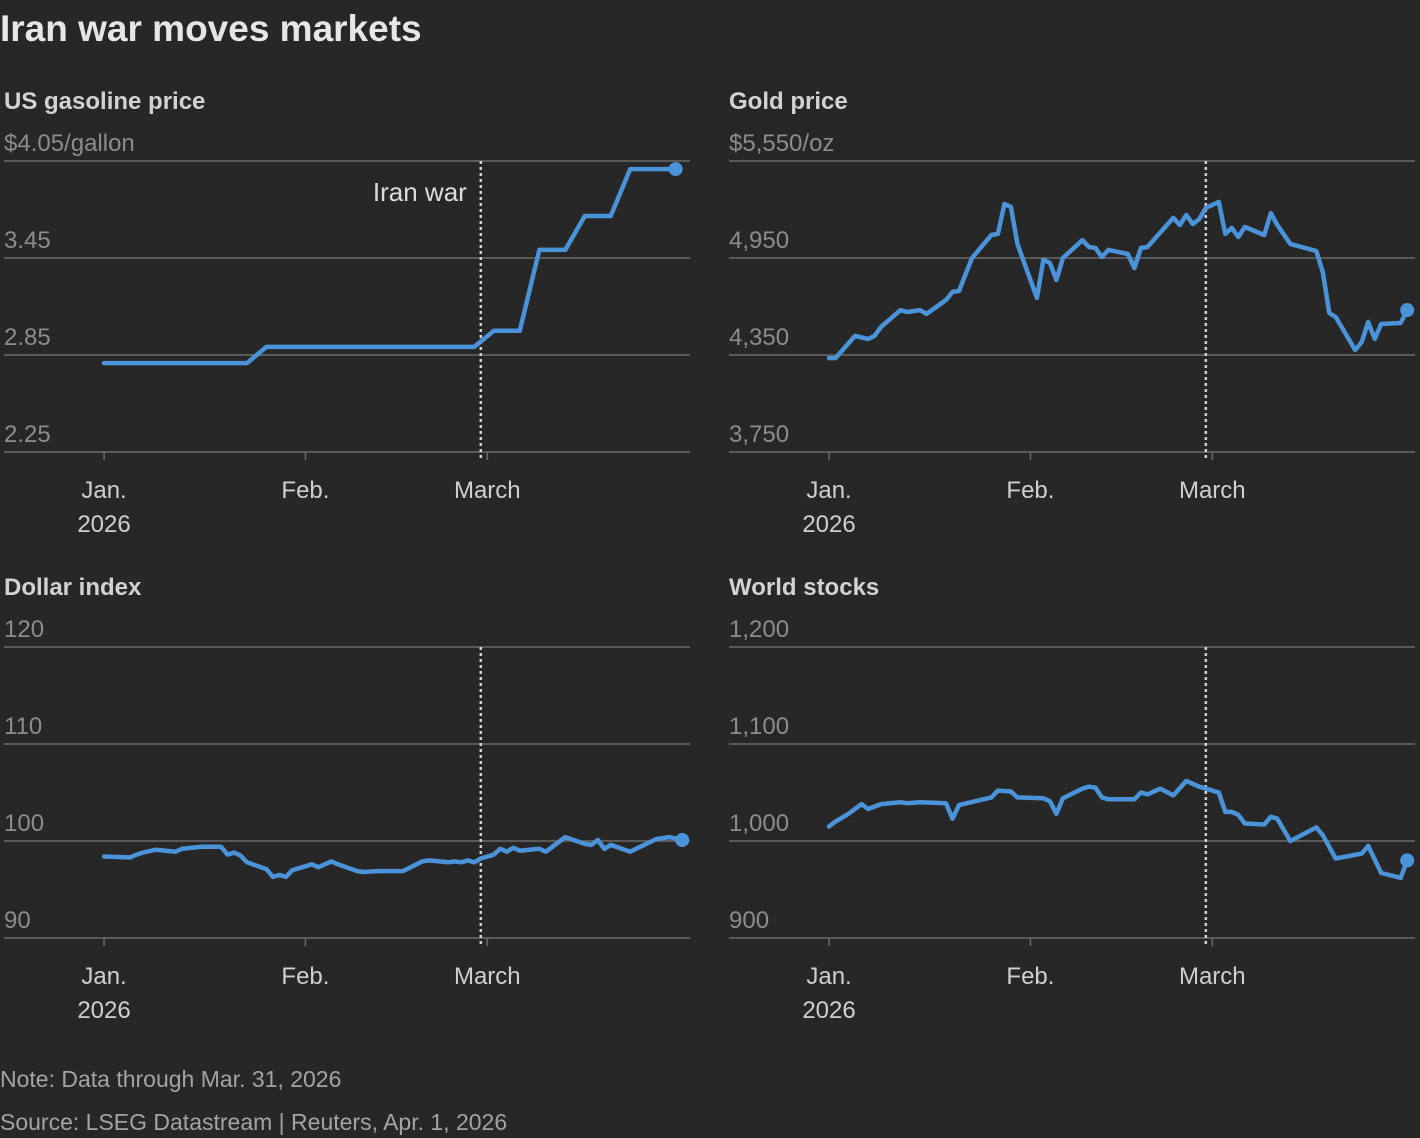  What do you see at coordinates (171, 1079) in the screenshot?
I see `note: Note: Data through Mar. 31, 2026` at bounding box center [171, 1079].